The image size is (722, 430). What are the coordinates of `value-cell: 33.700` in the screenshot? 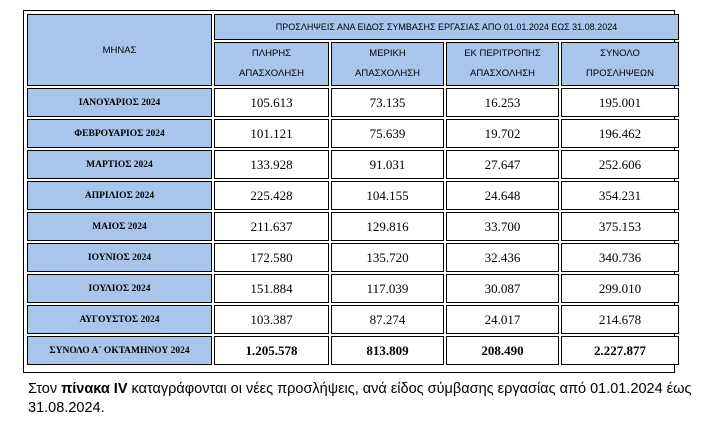 It's located at (502, 226).